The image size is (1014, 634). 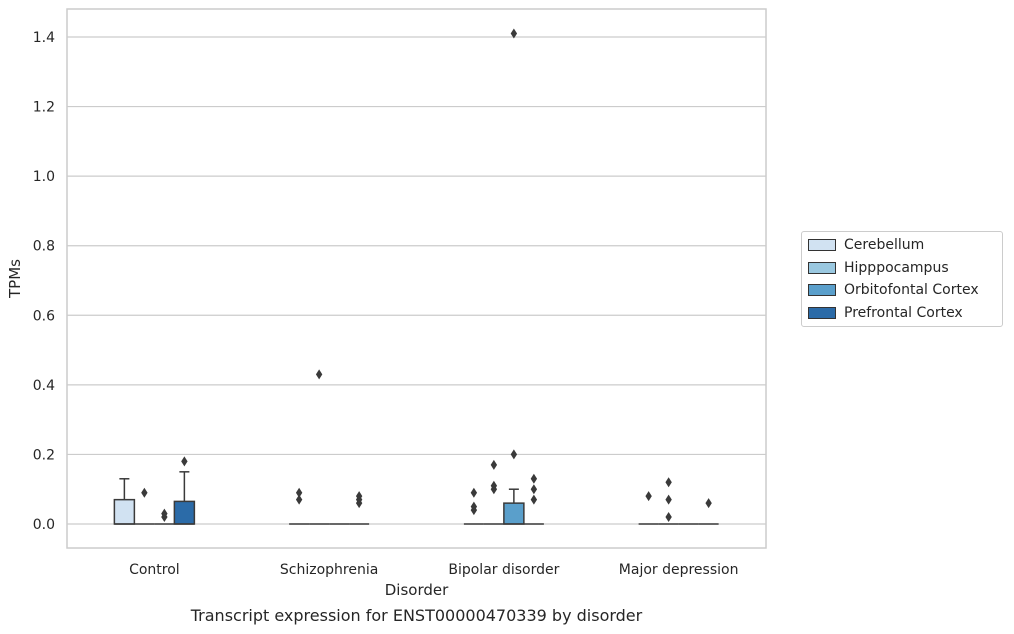 I want to click on y-axis-ticks: 0.0 0.2 0.4 0.6 0.8 1.0 1.2 1.4, so click(x=44, y=281).